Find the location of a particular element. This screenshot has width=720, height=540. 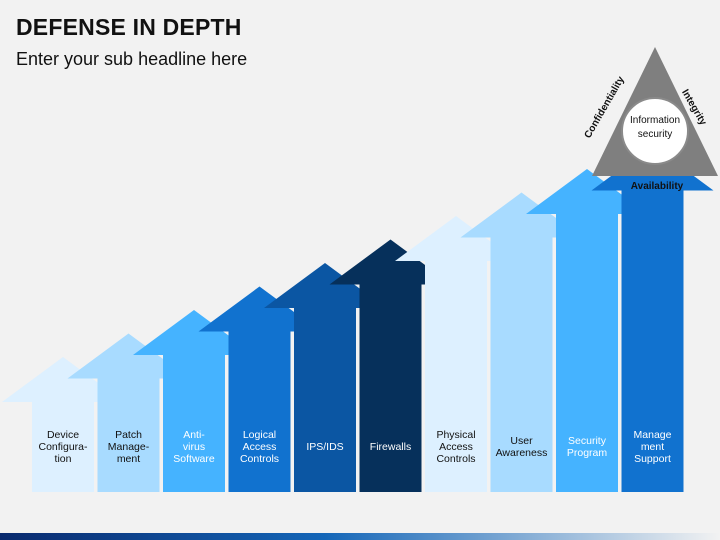

cia-triangle is located at coordinates (655, 111).